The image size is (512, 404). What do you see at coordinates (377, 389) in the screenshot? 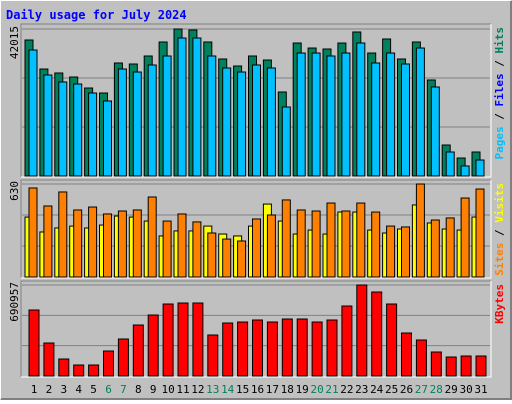
I see `x-tick-label: 24` at bounding box center [377, 389].